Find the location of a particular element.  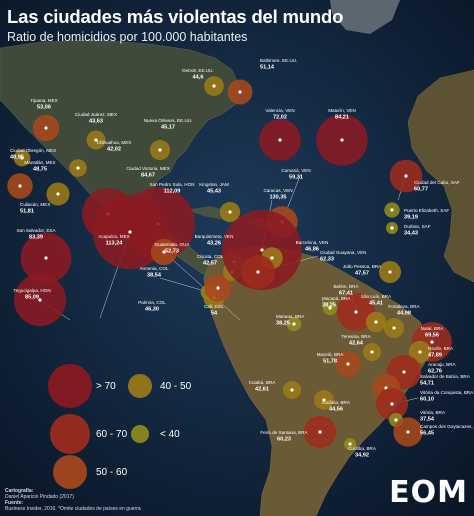

city-value-kingston-jam: 45,43 is located at coordinates (214, 192).